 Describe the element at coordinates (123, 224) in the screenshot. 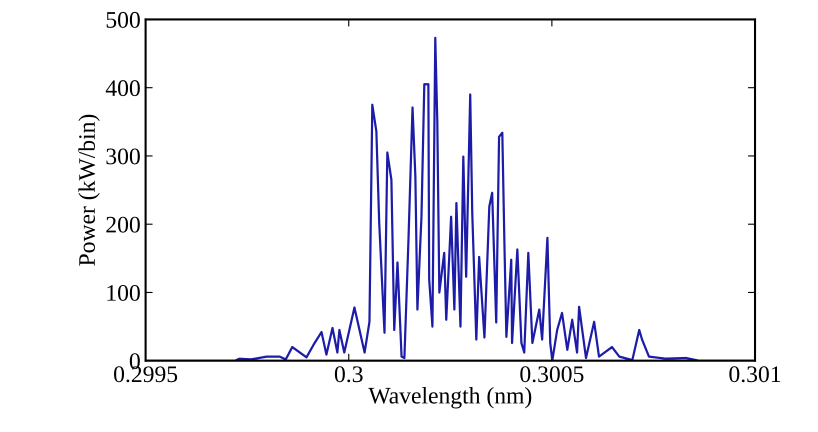

I see `y-tick-label: 200` at that location.